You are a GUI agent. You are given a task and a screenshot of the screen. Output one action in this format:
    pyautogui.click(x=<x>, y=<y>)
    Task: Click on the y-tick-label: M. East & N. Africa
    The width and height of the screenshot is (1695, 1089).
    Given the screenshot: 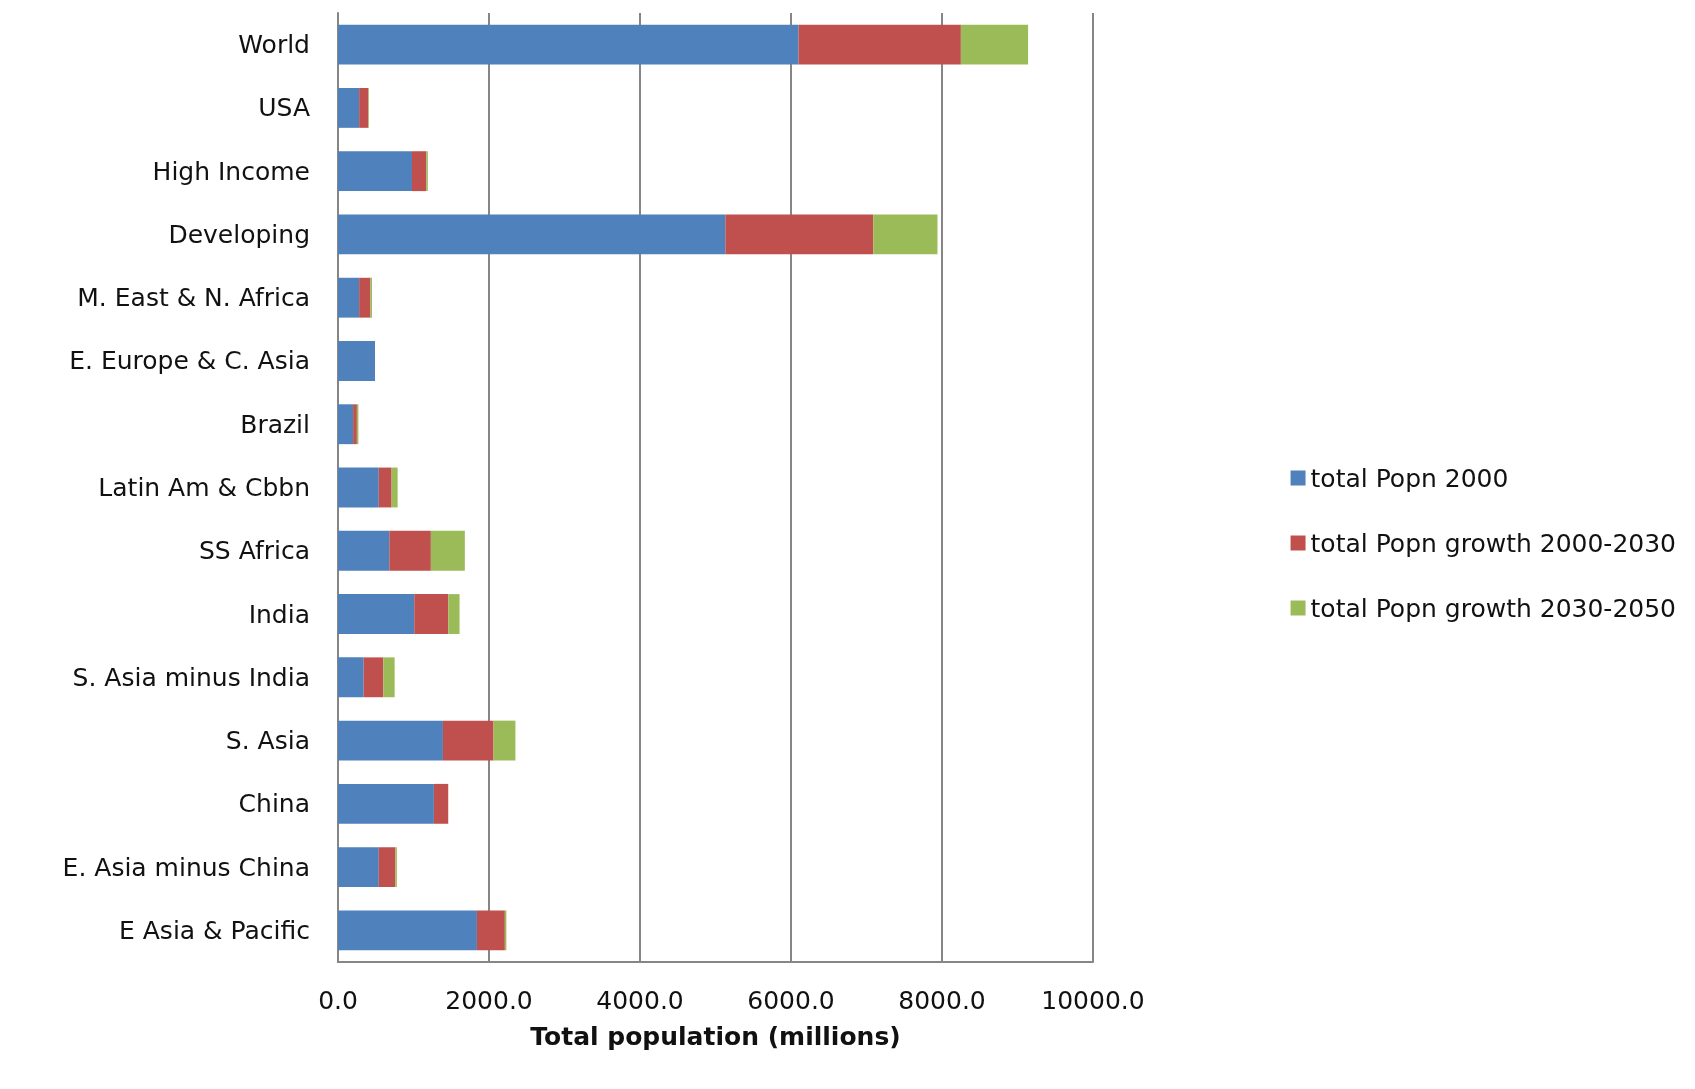 What is the action you would take?
    pyautogui.click(x=193, y=298)
    